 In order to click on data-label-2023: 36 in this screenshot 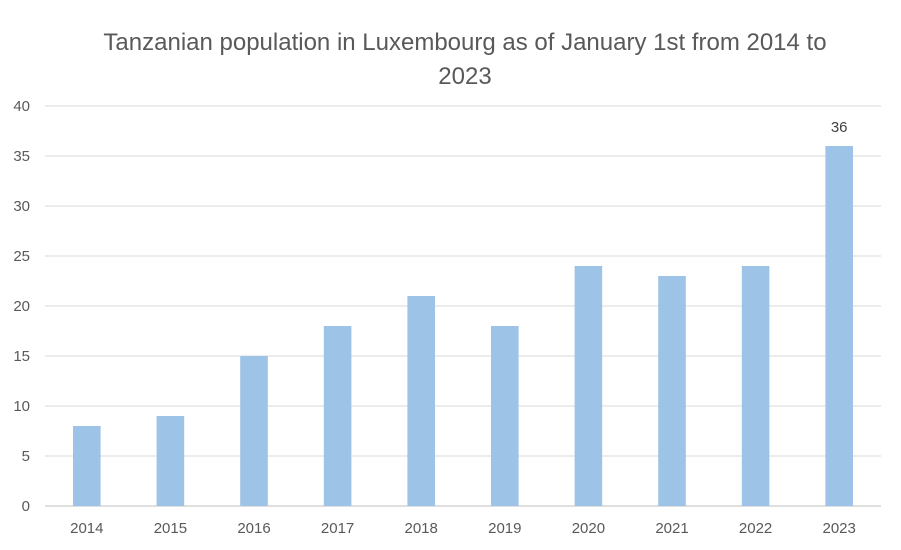, I will do `click(839, 127)`.